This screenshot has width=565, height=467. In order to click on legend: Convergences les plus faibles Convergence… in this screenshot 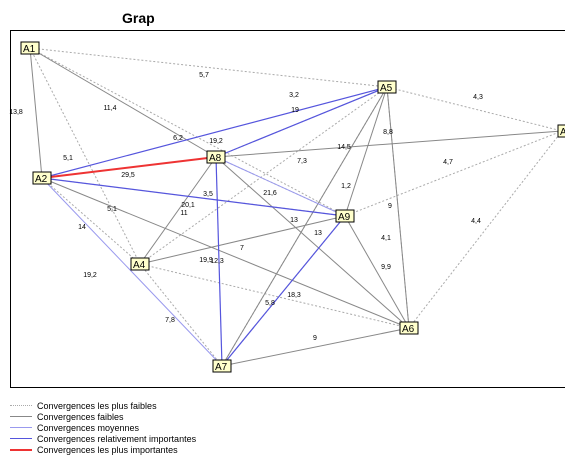, I will do `click(103, 427)`.